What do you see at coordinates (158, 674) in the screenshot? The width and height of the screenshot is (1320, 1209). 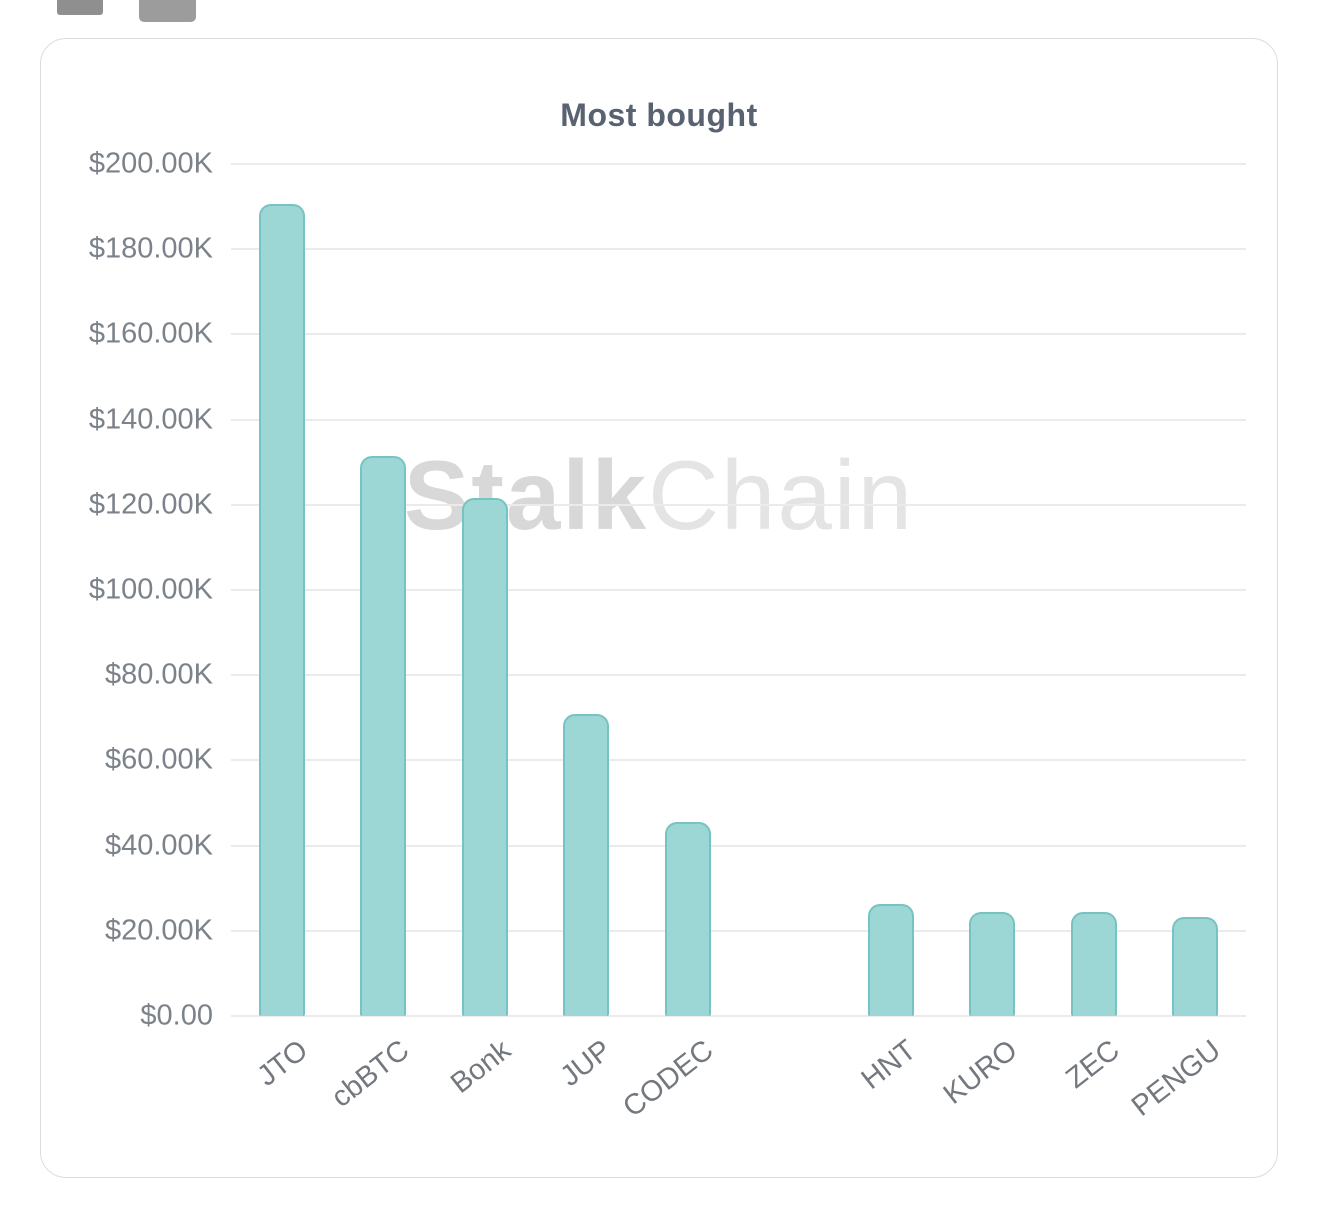 I see `y-tick-label: $80.00K` at bounding box center [158, 674].